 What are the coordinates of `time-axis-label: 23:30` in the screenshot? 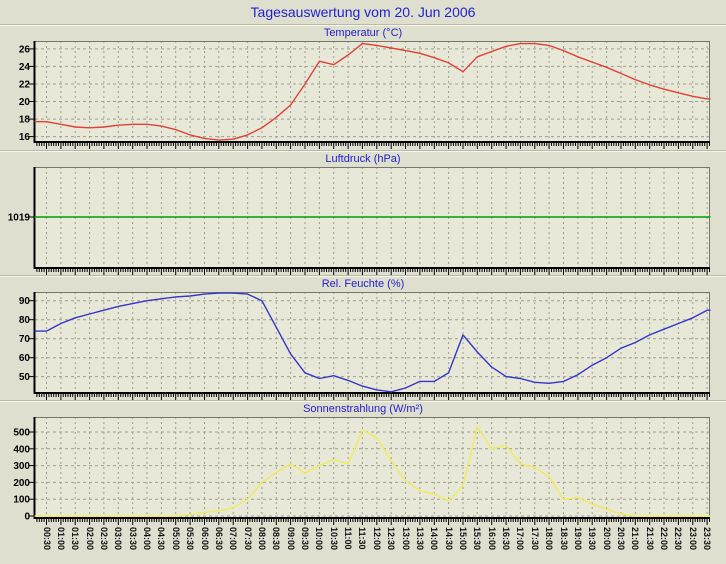 It's located at (707, 539).